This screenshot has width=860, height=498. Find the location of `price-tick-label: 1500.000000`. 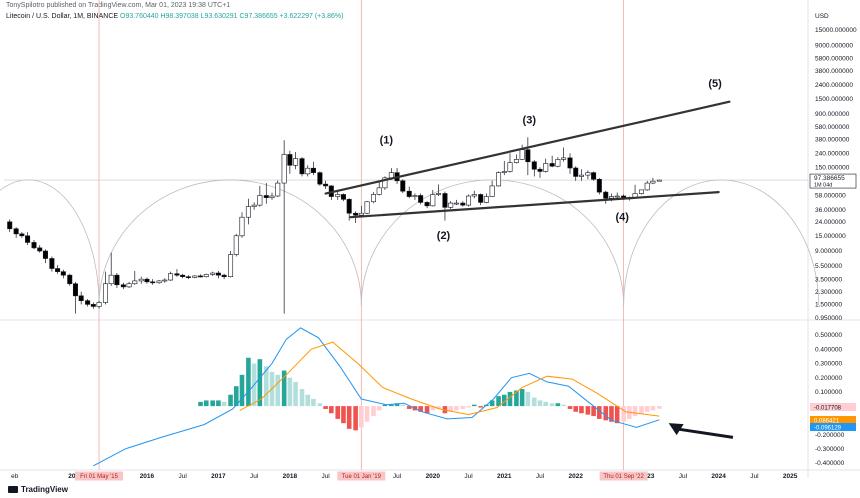

price-tick-label: 1500.000000 is located at coordinates (834, 99).